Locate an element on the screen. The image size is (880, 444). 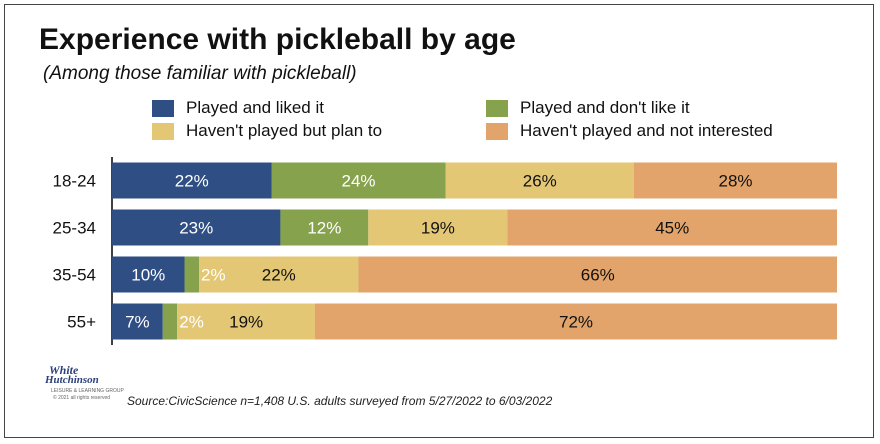
bar-segment-55+-1 is located at coordinates (170, 321).